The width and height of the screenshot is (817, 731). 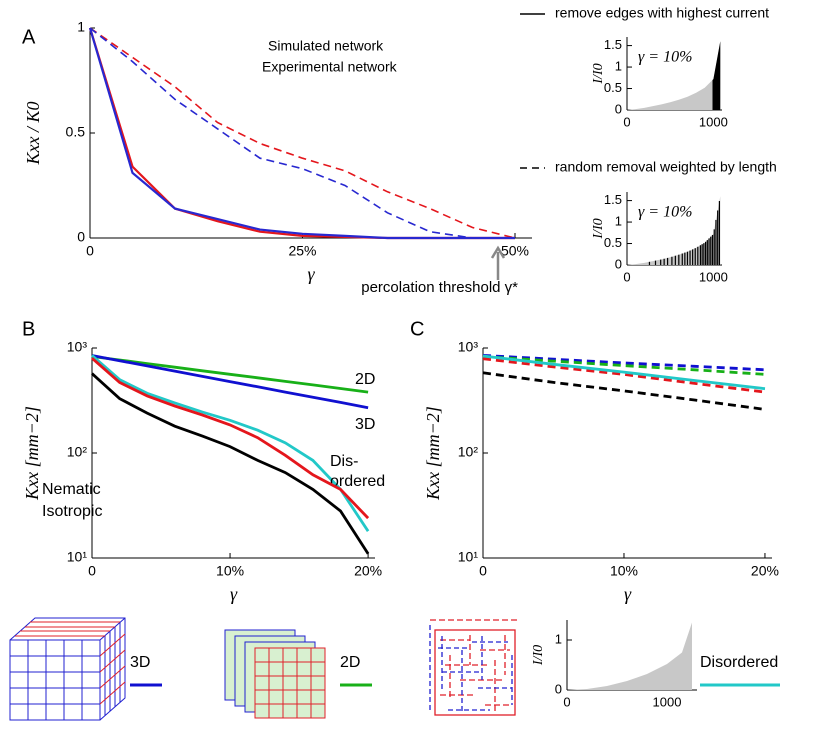 What do you see at coordinates (33, 134) in the screenshot?
I see `y-axis-label: Kxx / K0` at bounding box center [33, 134].